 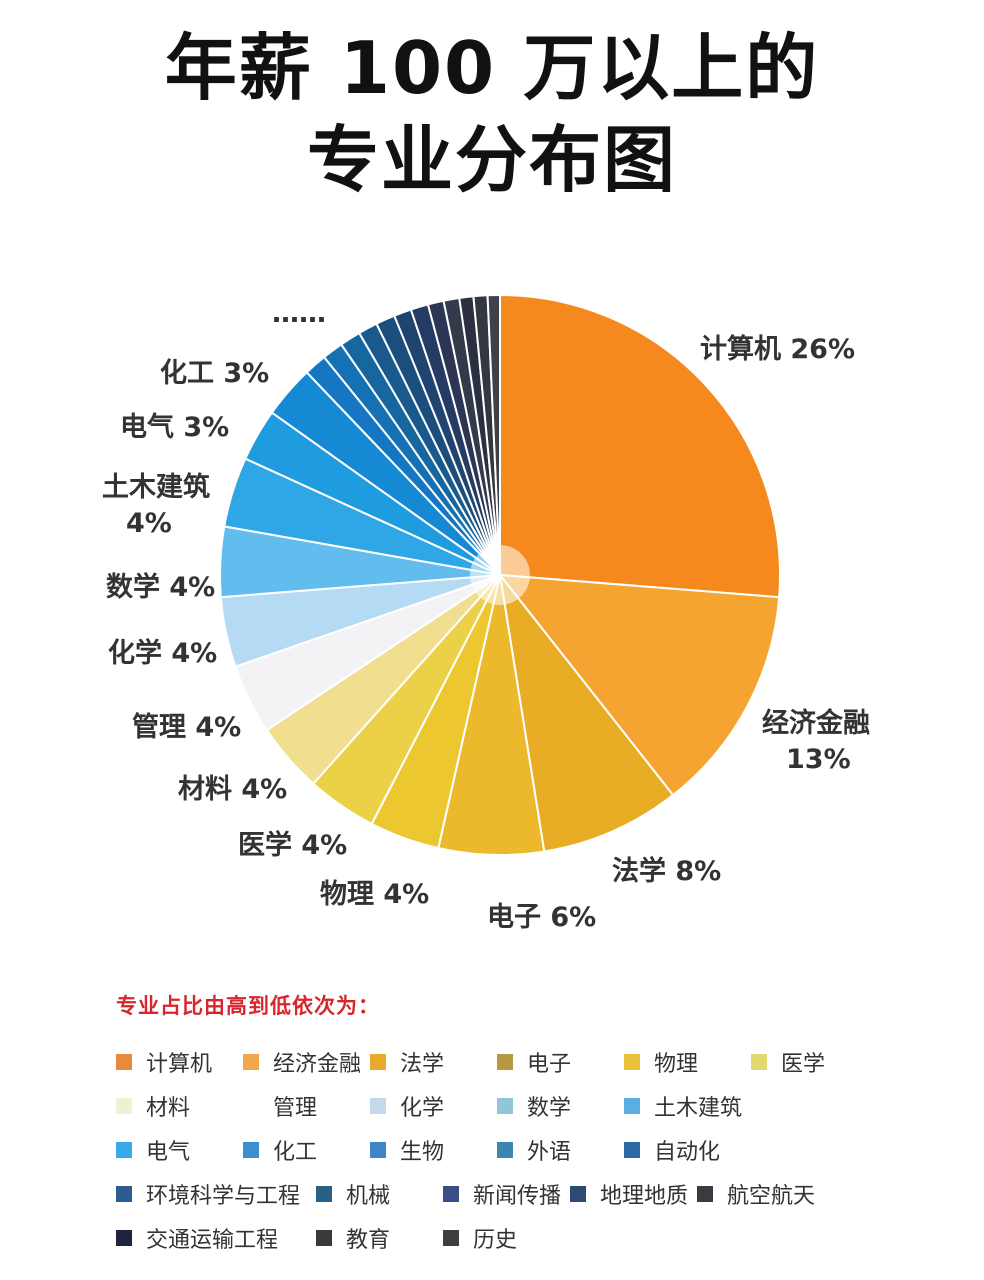 What do you see at coordinates (174, 427) in the screenshot?
I see `slice-label: 电气 3%` at bounding box center [174, 427].